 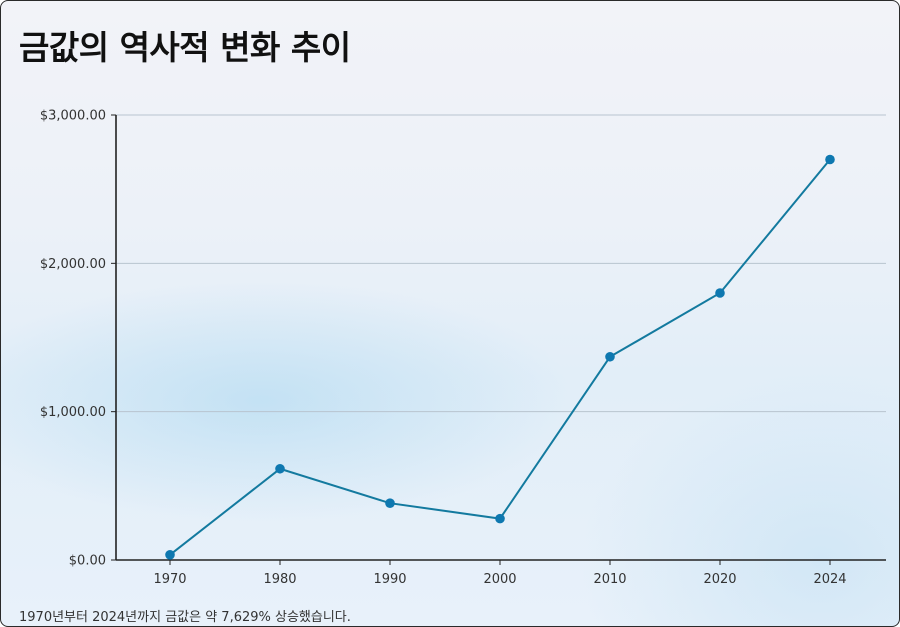 I want to click on y-tick-label: $0.00, so click(x=87, y=561).